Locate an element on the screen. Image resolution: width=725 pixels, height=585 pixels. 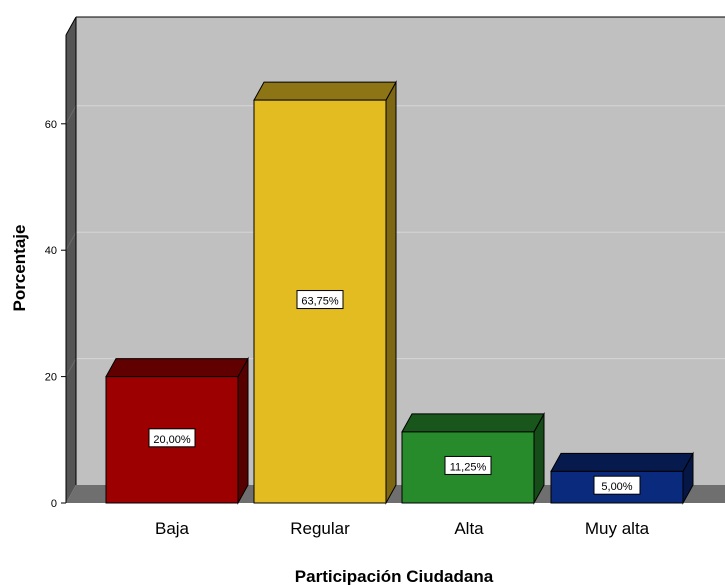
bar: 5,00% is located at coordinates (622, 478).